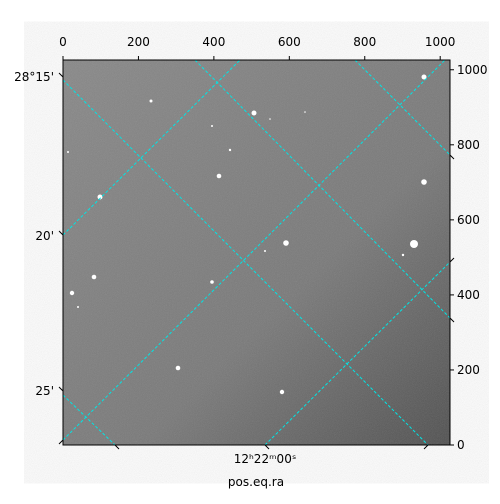 This screenshot has width=500, height=504. Describe the element at coordinates (468, 370) in the screenshot. I see `y-tick-label: 200` at that location.